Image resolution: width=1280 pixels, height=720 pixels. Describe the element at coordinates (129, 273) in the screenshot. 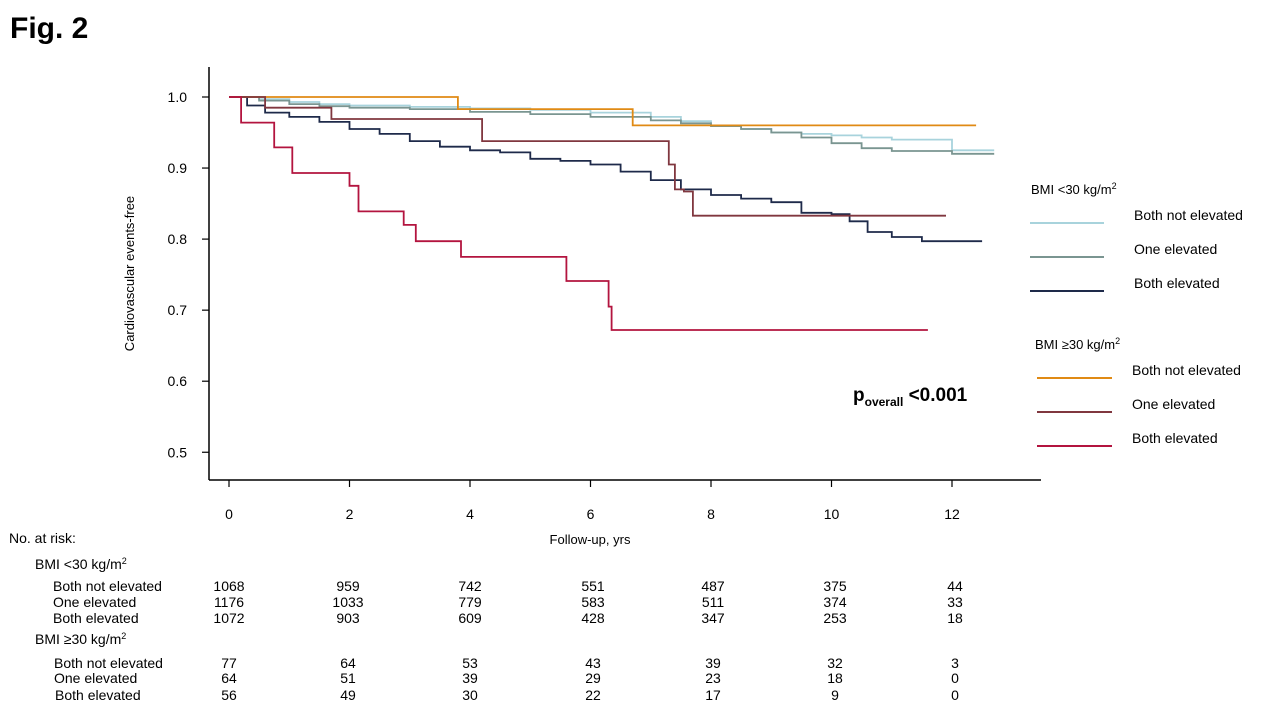

I see `y-axis-title: Cardiovascular events-free` at that location.